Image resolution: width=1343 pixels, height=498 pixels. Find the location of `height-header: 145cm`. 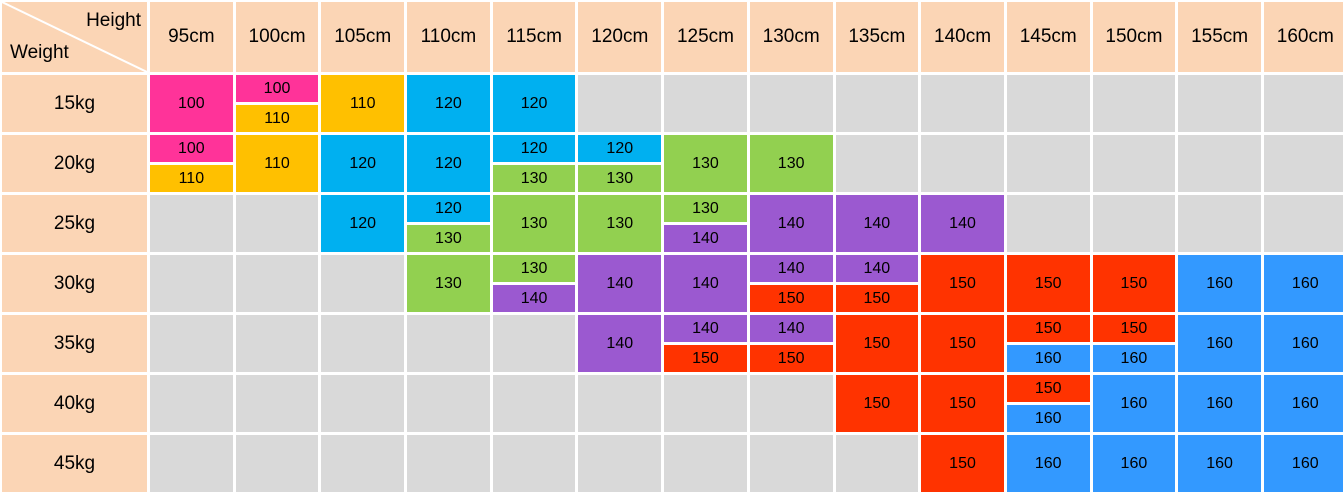

height-header: 145cm is located at coordinates (1048, 37).